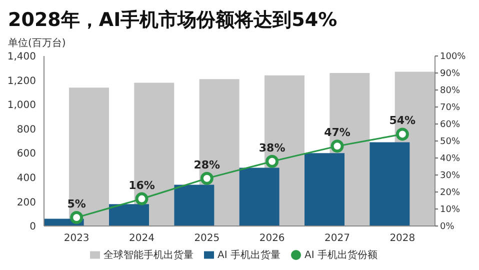 The width and height of the screenshot is (479, 270). Describe the element at coordinates (450, 91) in the screenshot. I see `y2-tick-label: 80%` at that location.